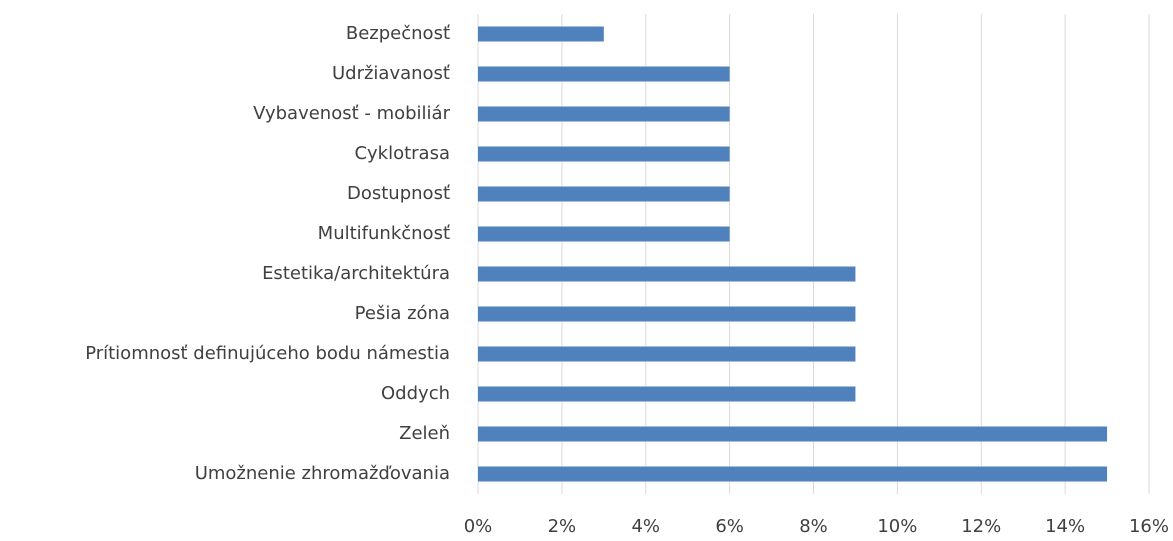  Describe the element at coordinates (645, 526) in the screenshot. I see `x-tick-label: 4%` at that location.